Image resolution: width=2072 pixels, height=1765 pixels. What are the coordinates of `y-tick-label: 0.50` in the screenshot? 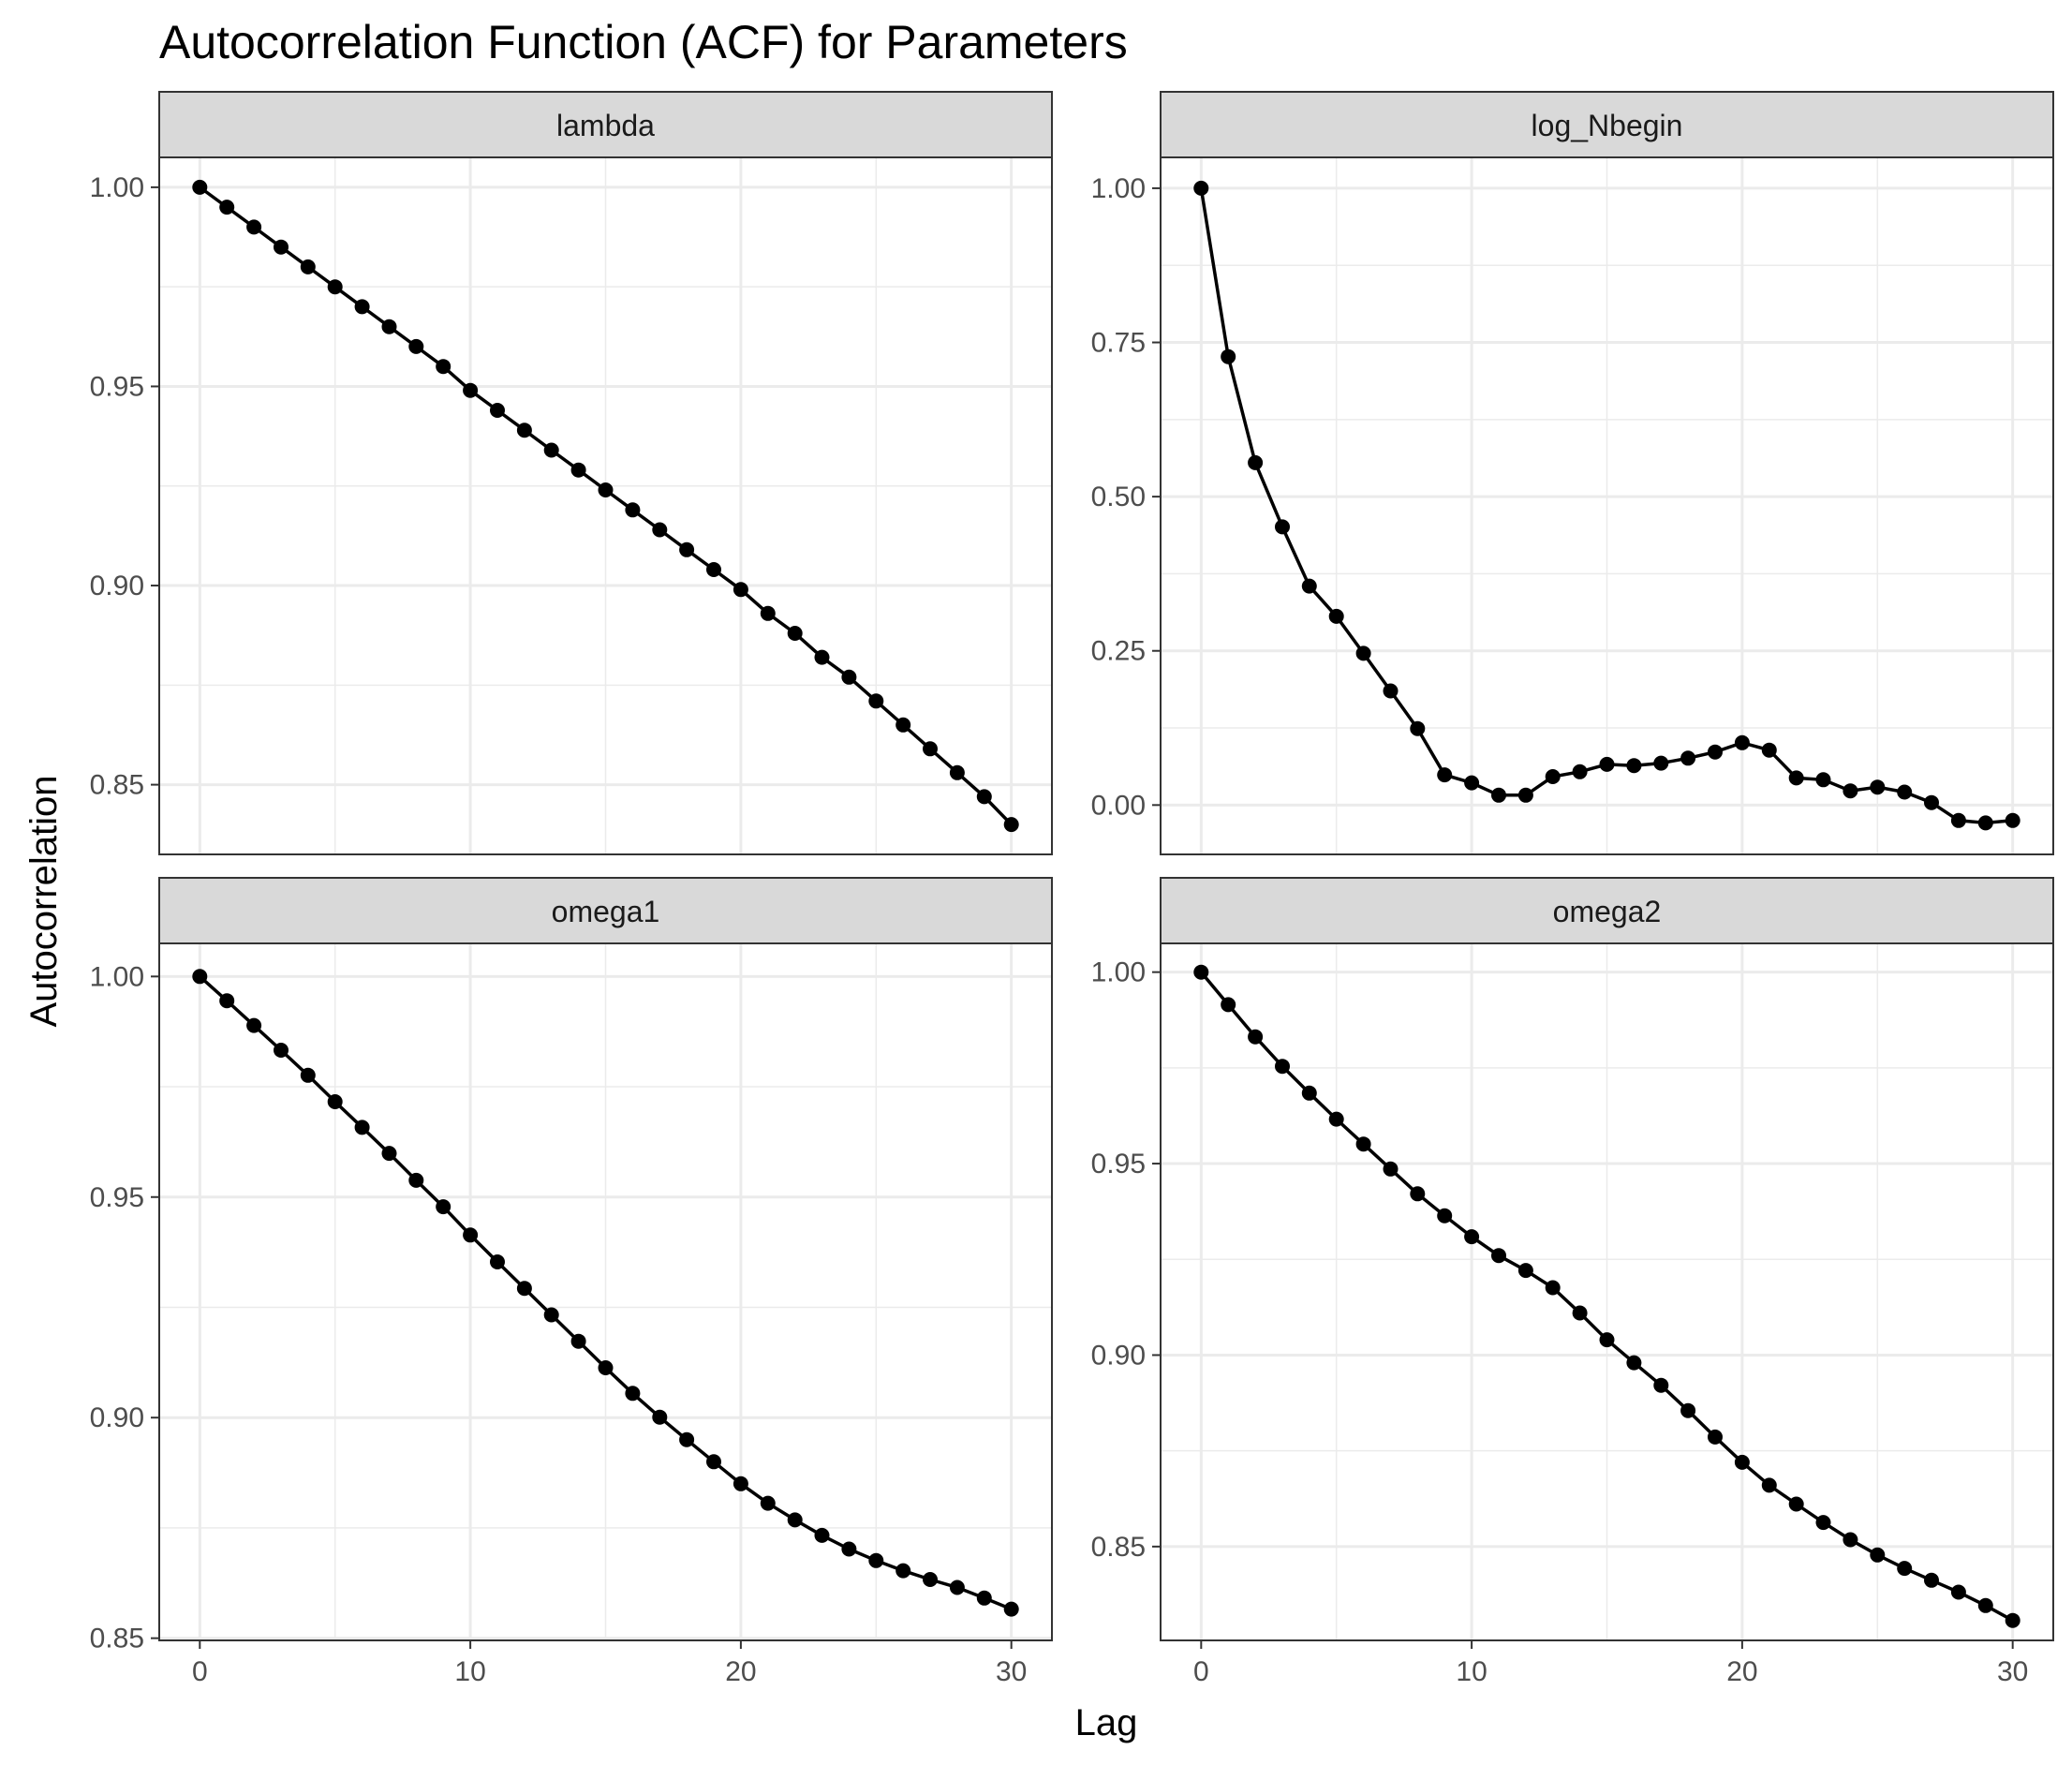 It's located at (1118, 497).